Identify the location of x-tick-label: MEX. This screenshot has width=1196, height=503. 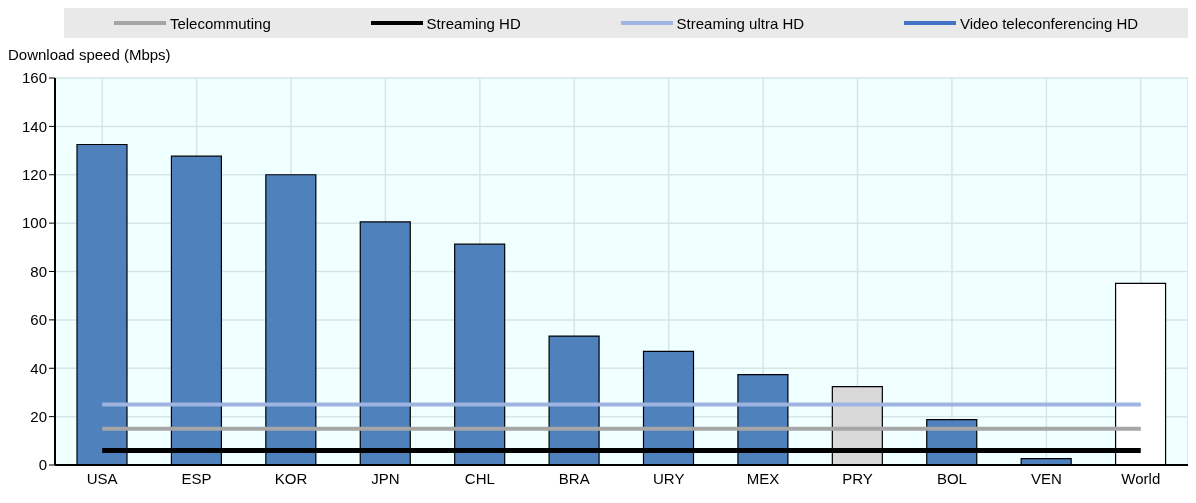
(763, 478).